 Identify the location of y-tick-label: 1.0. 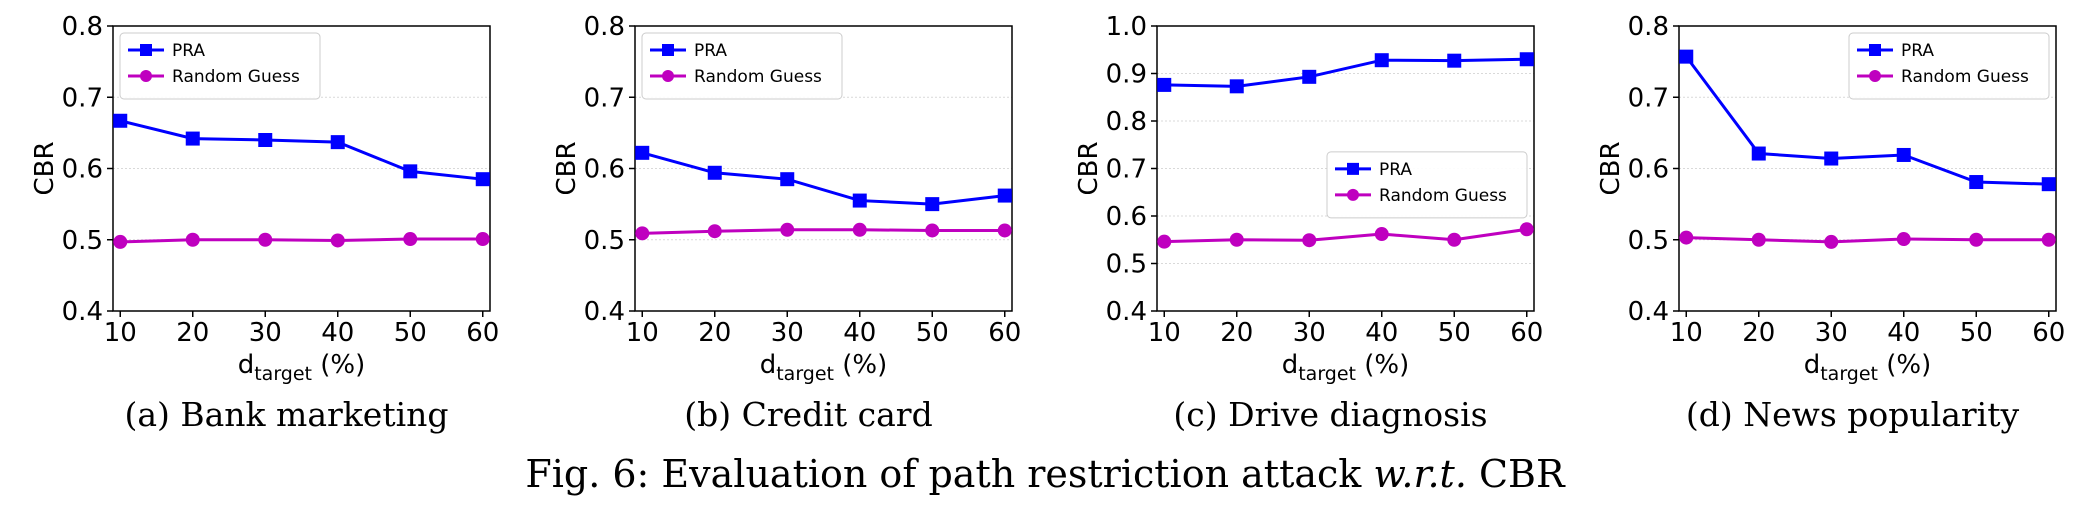
(1126, 27).